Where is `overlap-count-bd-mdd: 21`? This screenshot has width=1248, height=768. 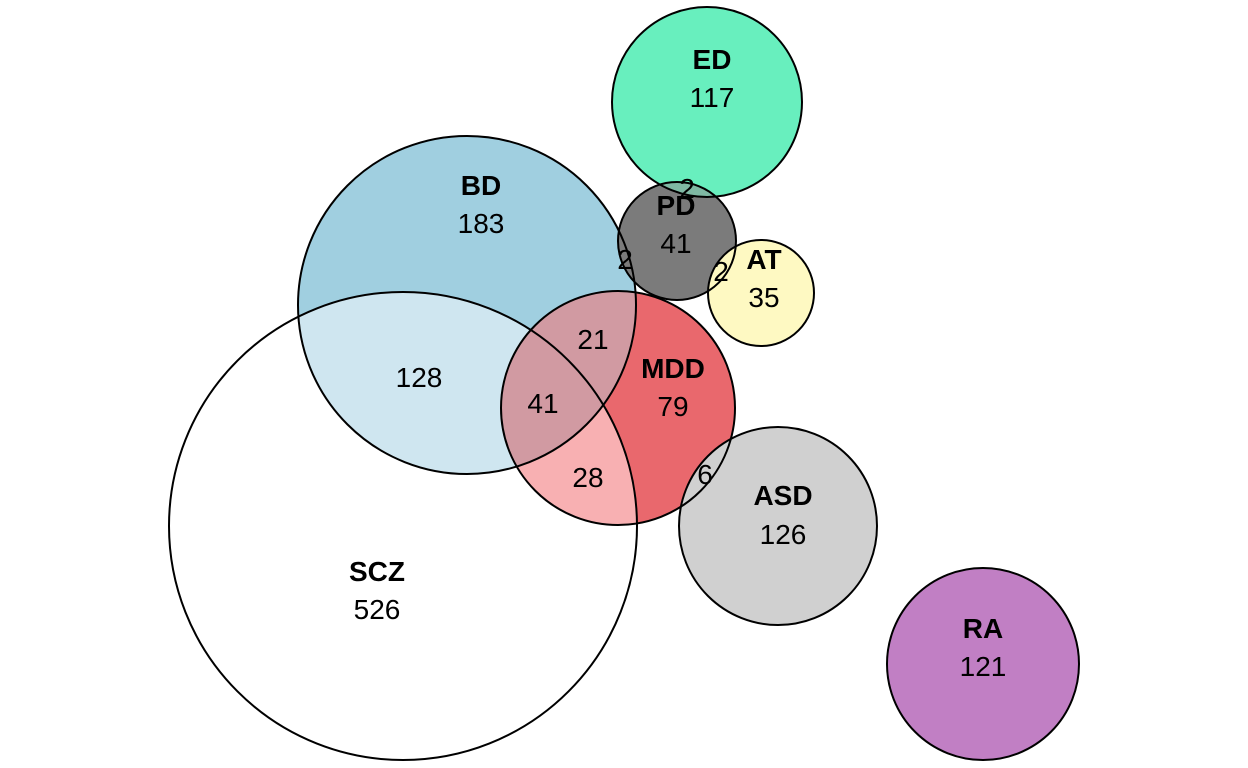
overlap-count-bd-mdd: 21 is located at coordinates (592, 339).